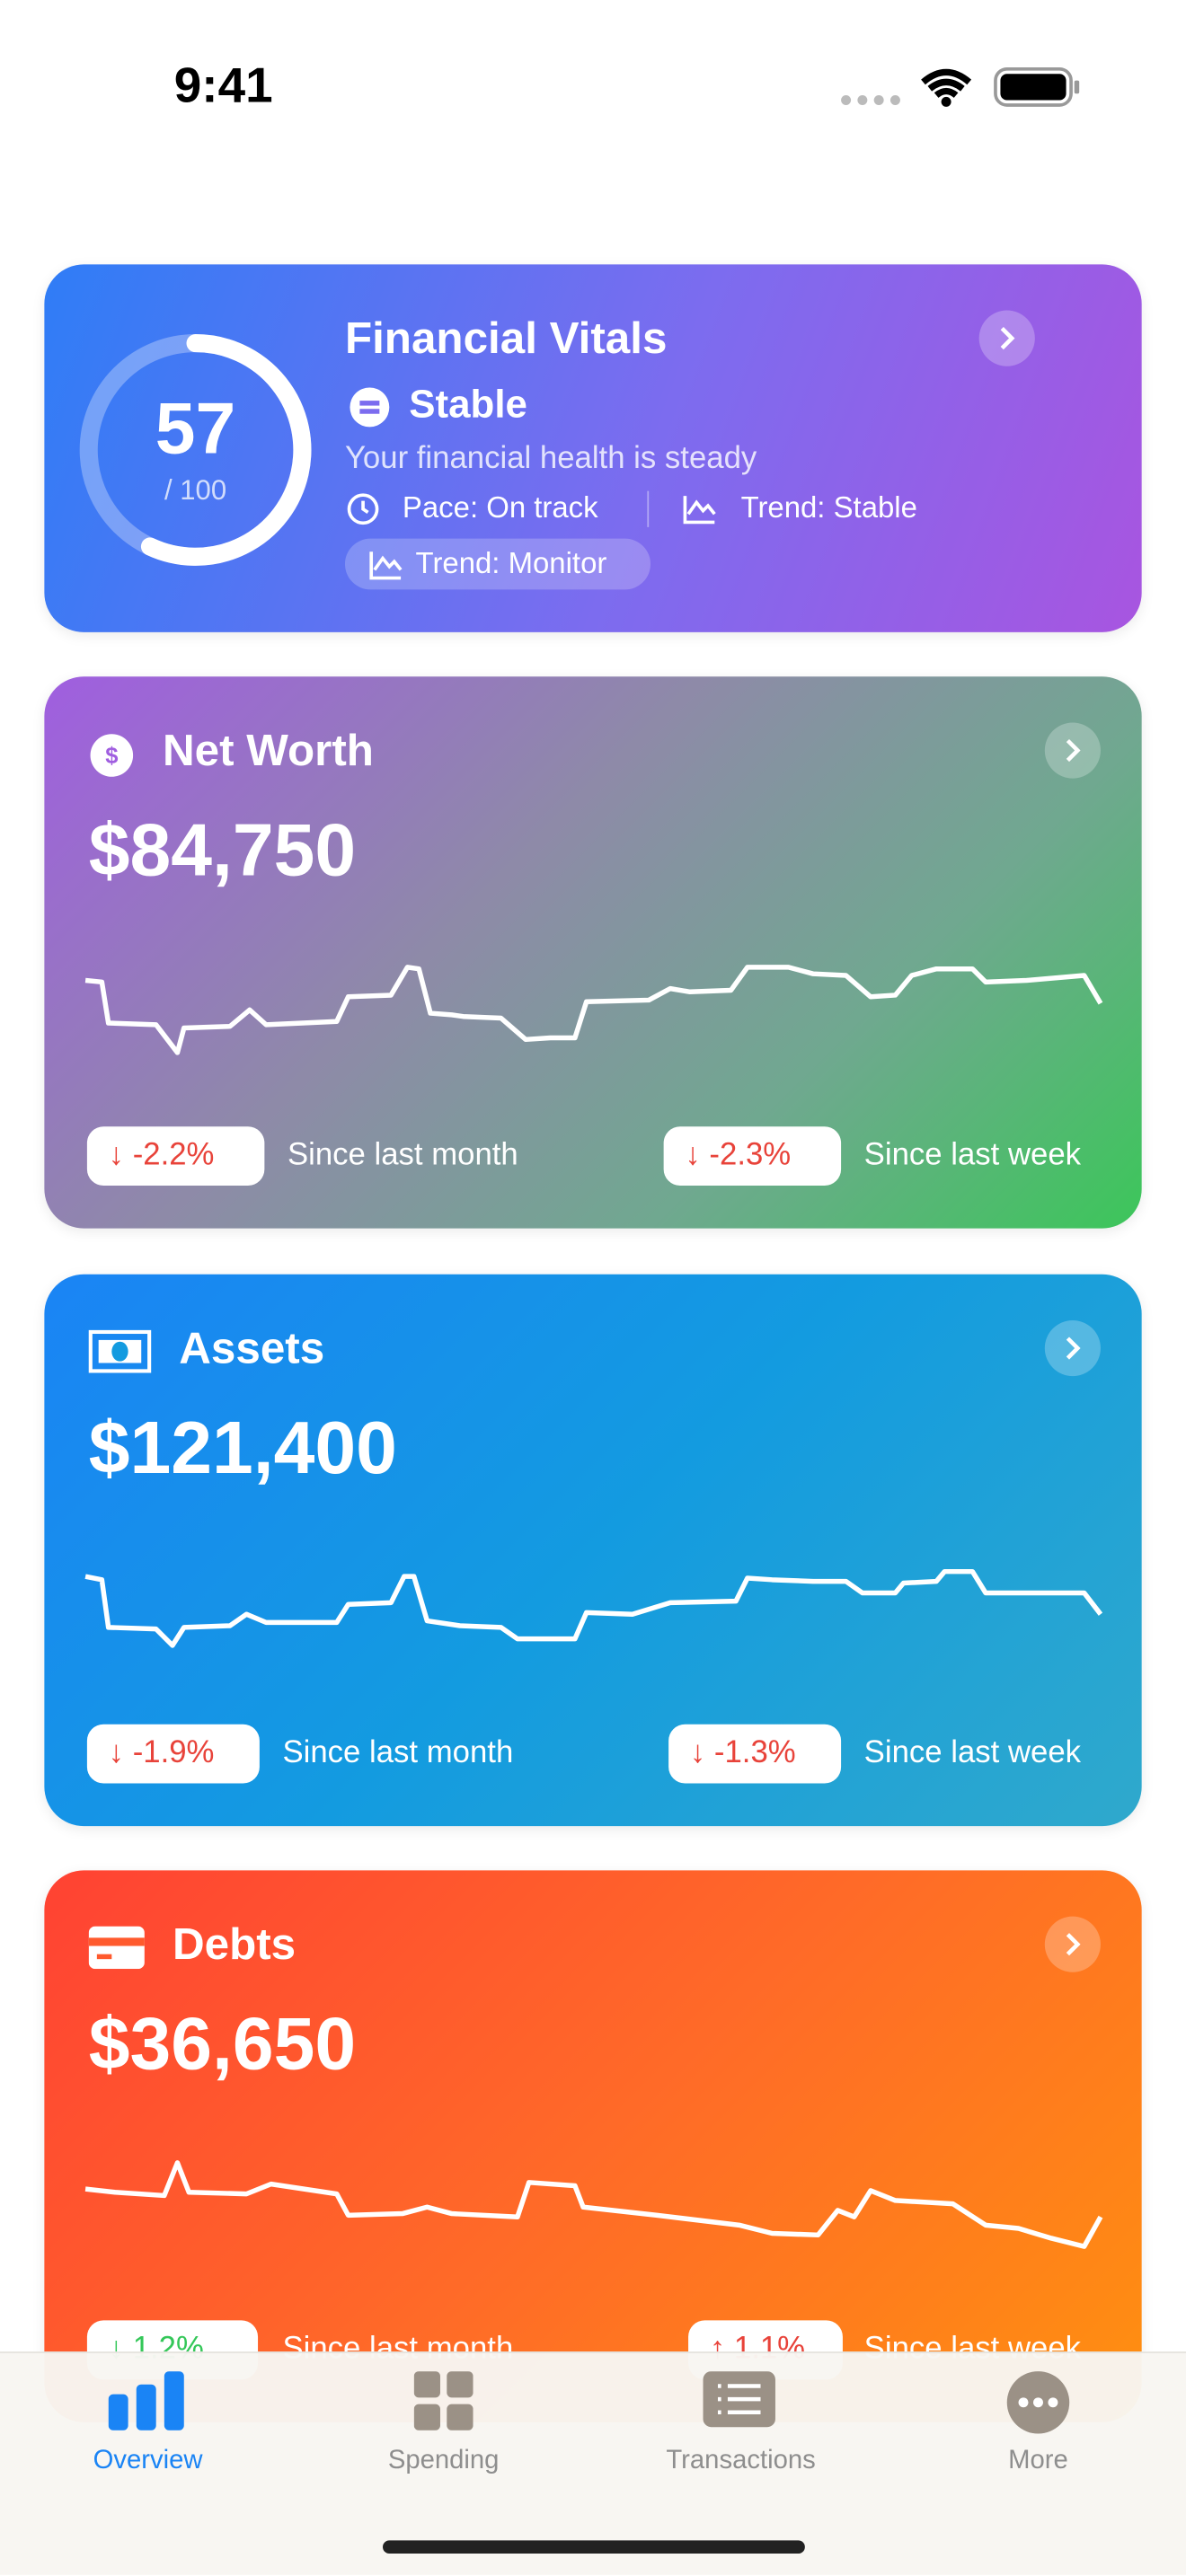 This screenshot has height=2576, width=1186. Describe the element at coordinates (252, 1348) in the screenshot. I see `card-name: Assets` at that location.